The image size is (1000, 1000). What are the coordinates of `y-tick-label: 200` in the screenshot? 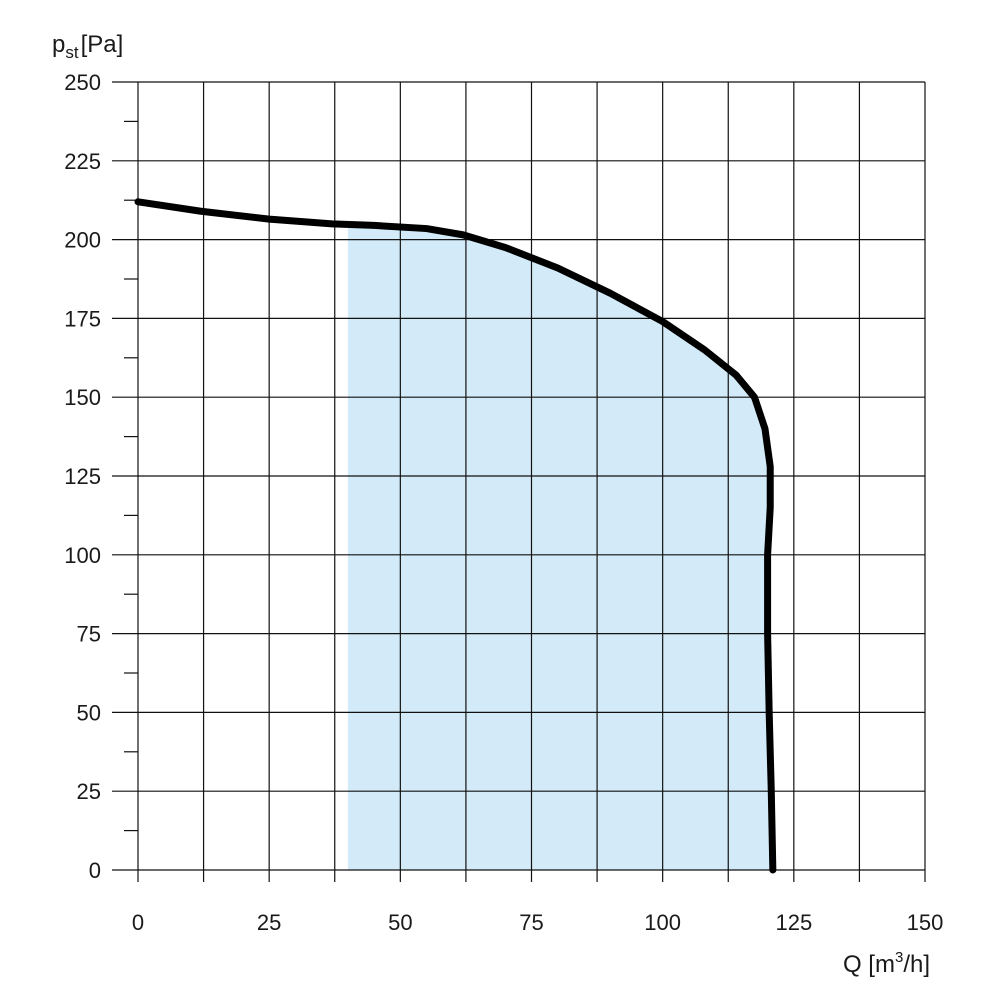 It's located at (82, 240).